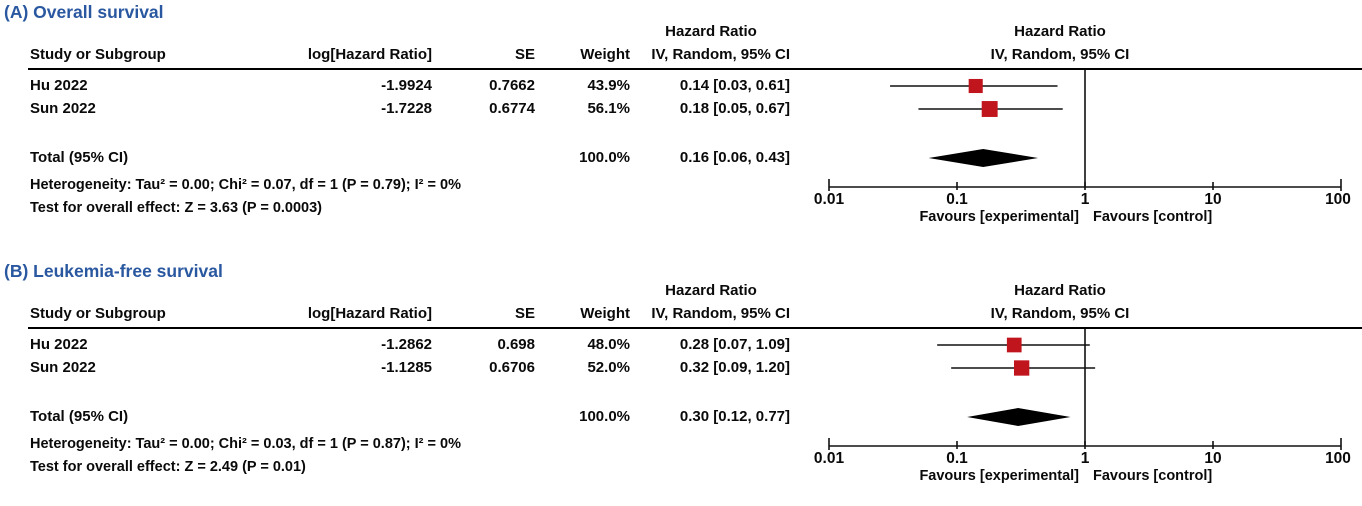  Describe the element at coordinates (734, 85) in the screenshot. I see `ci-text-cell: 0.14 [0.03, 0.61]` at that location.